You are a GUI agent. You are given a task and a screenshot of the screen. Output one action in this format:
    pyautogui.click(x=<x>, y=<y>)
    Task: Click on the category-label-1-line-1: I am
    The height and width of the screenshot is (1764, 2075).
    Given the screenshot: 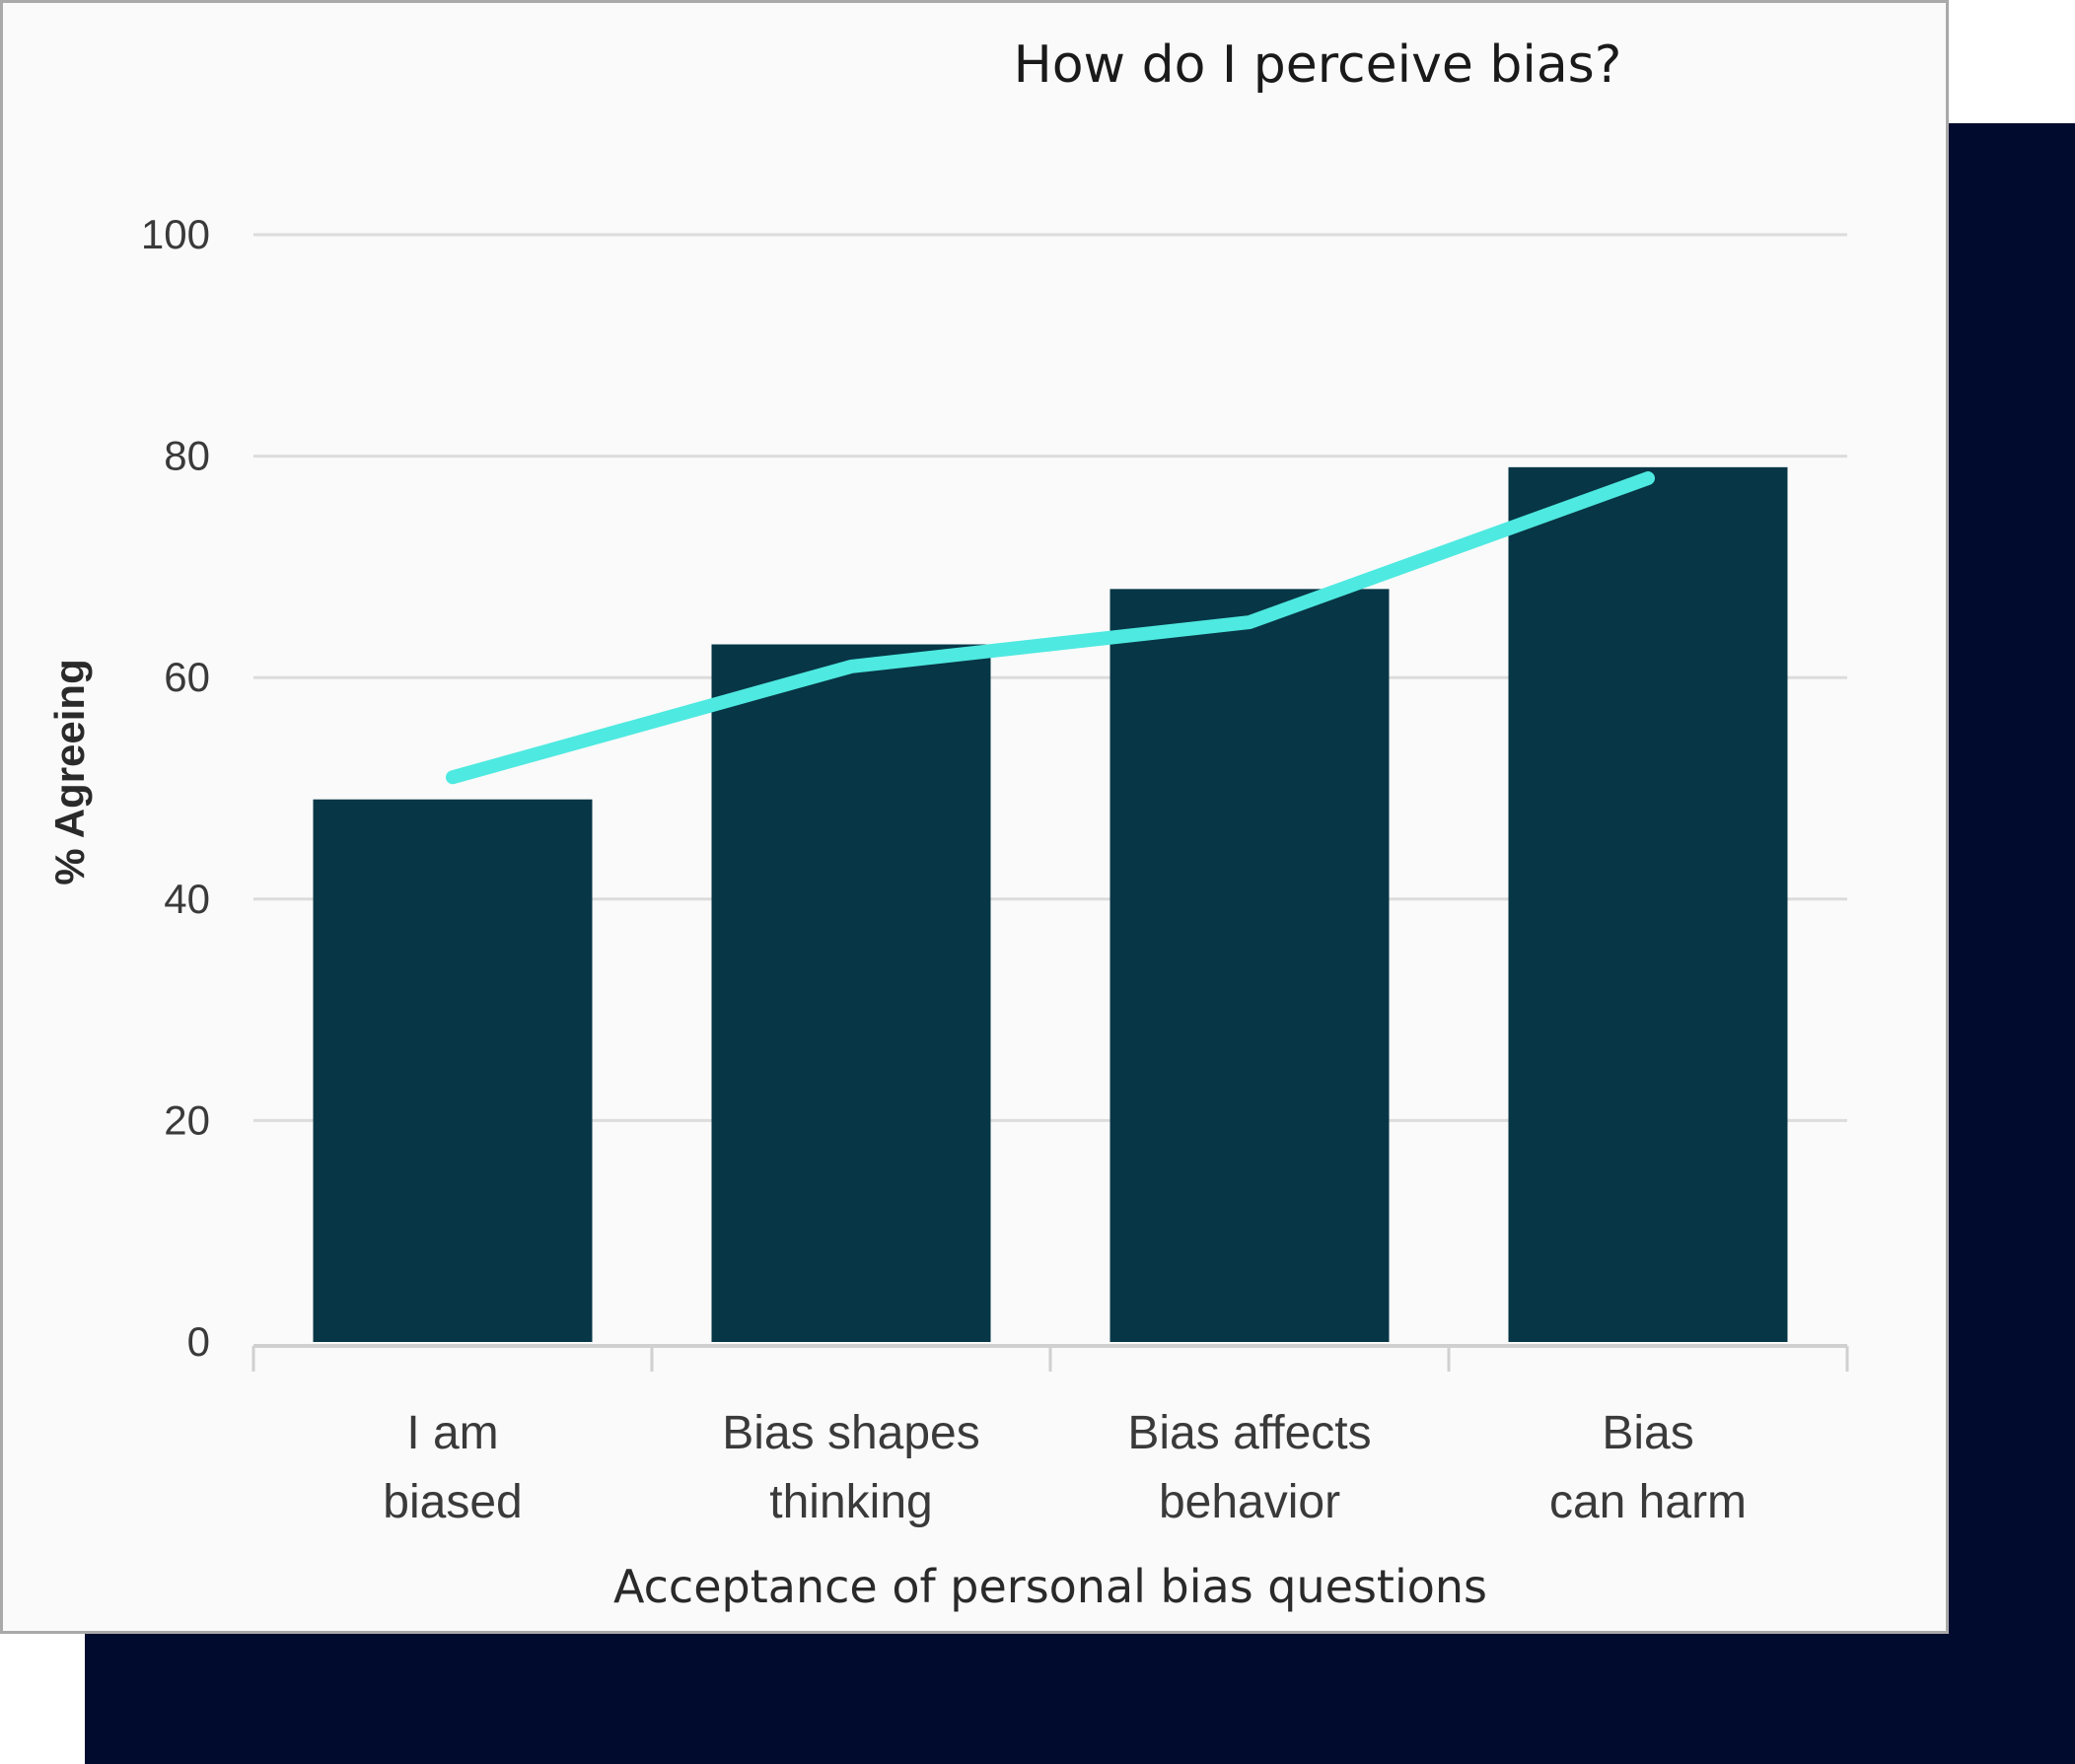 What is the action you would take?
    pyautogui.click(x=452, y=1433)
    